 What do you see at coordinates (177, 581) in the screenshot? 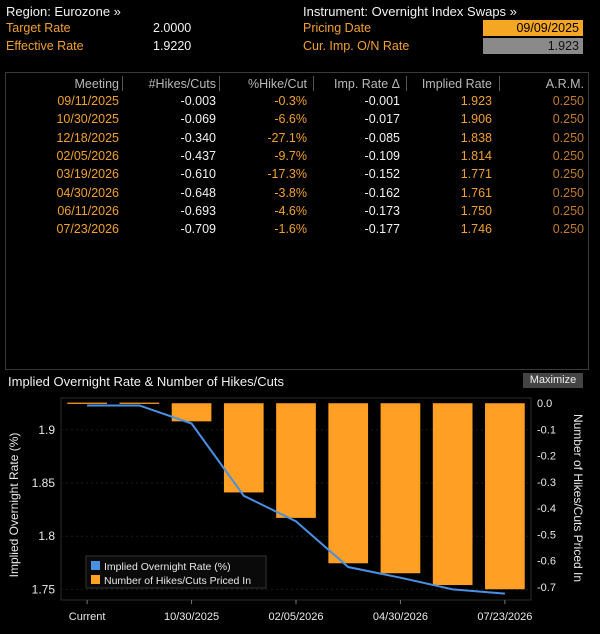
I see `legend-label-hikes-cuts: Number of Hikes/Cuts Priced In` at bounding box center [177, 581].